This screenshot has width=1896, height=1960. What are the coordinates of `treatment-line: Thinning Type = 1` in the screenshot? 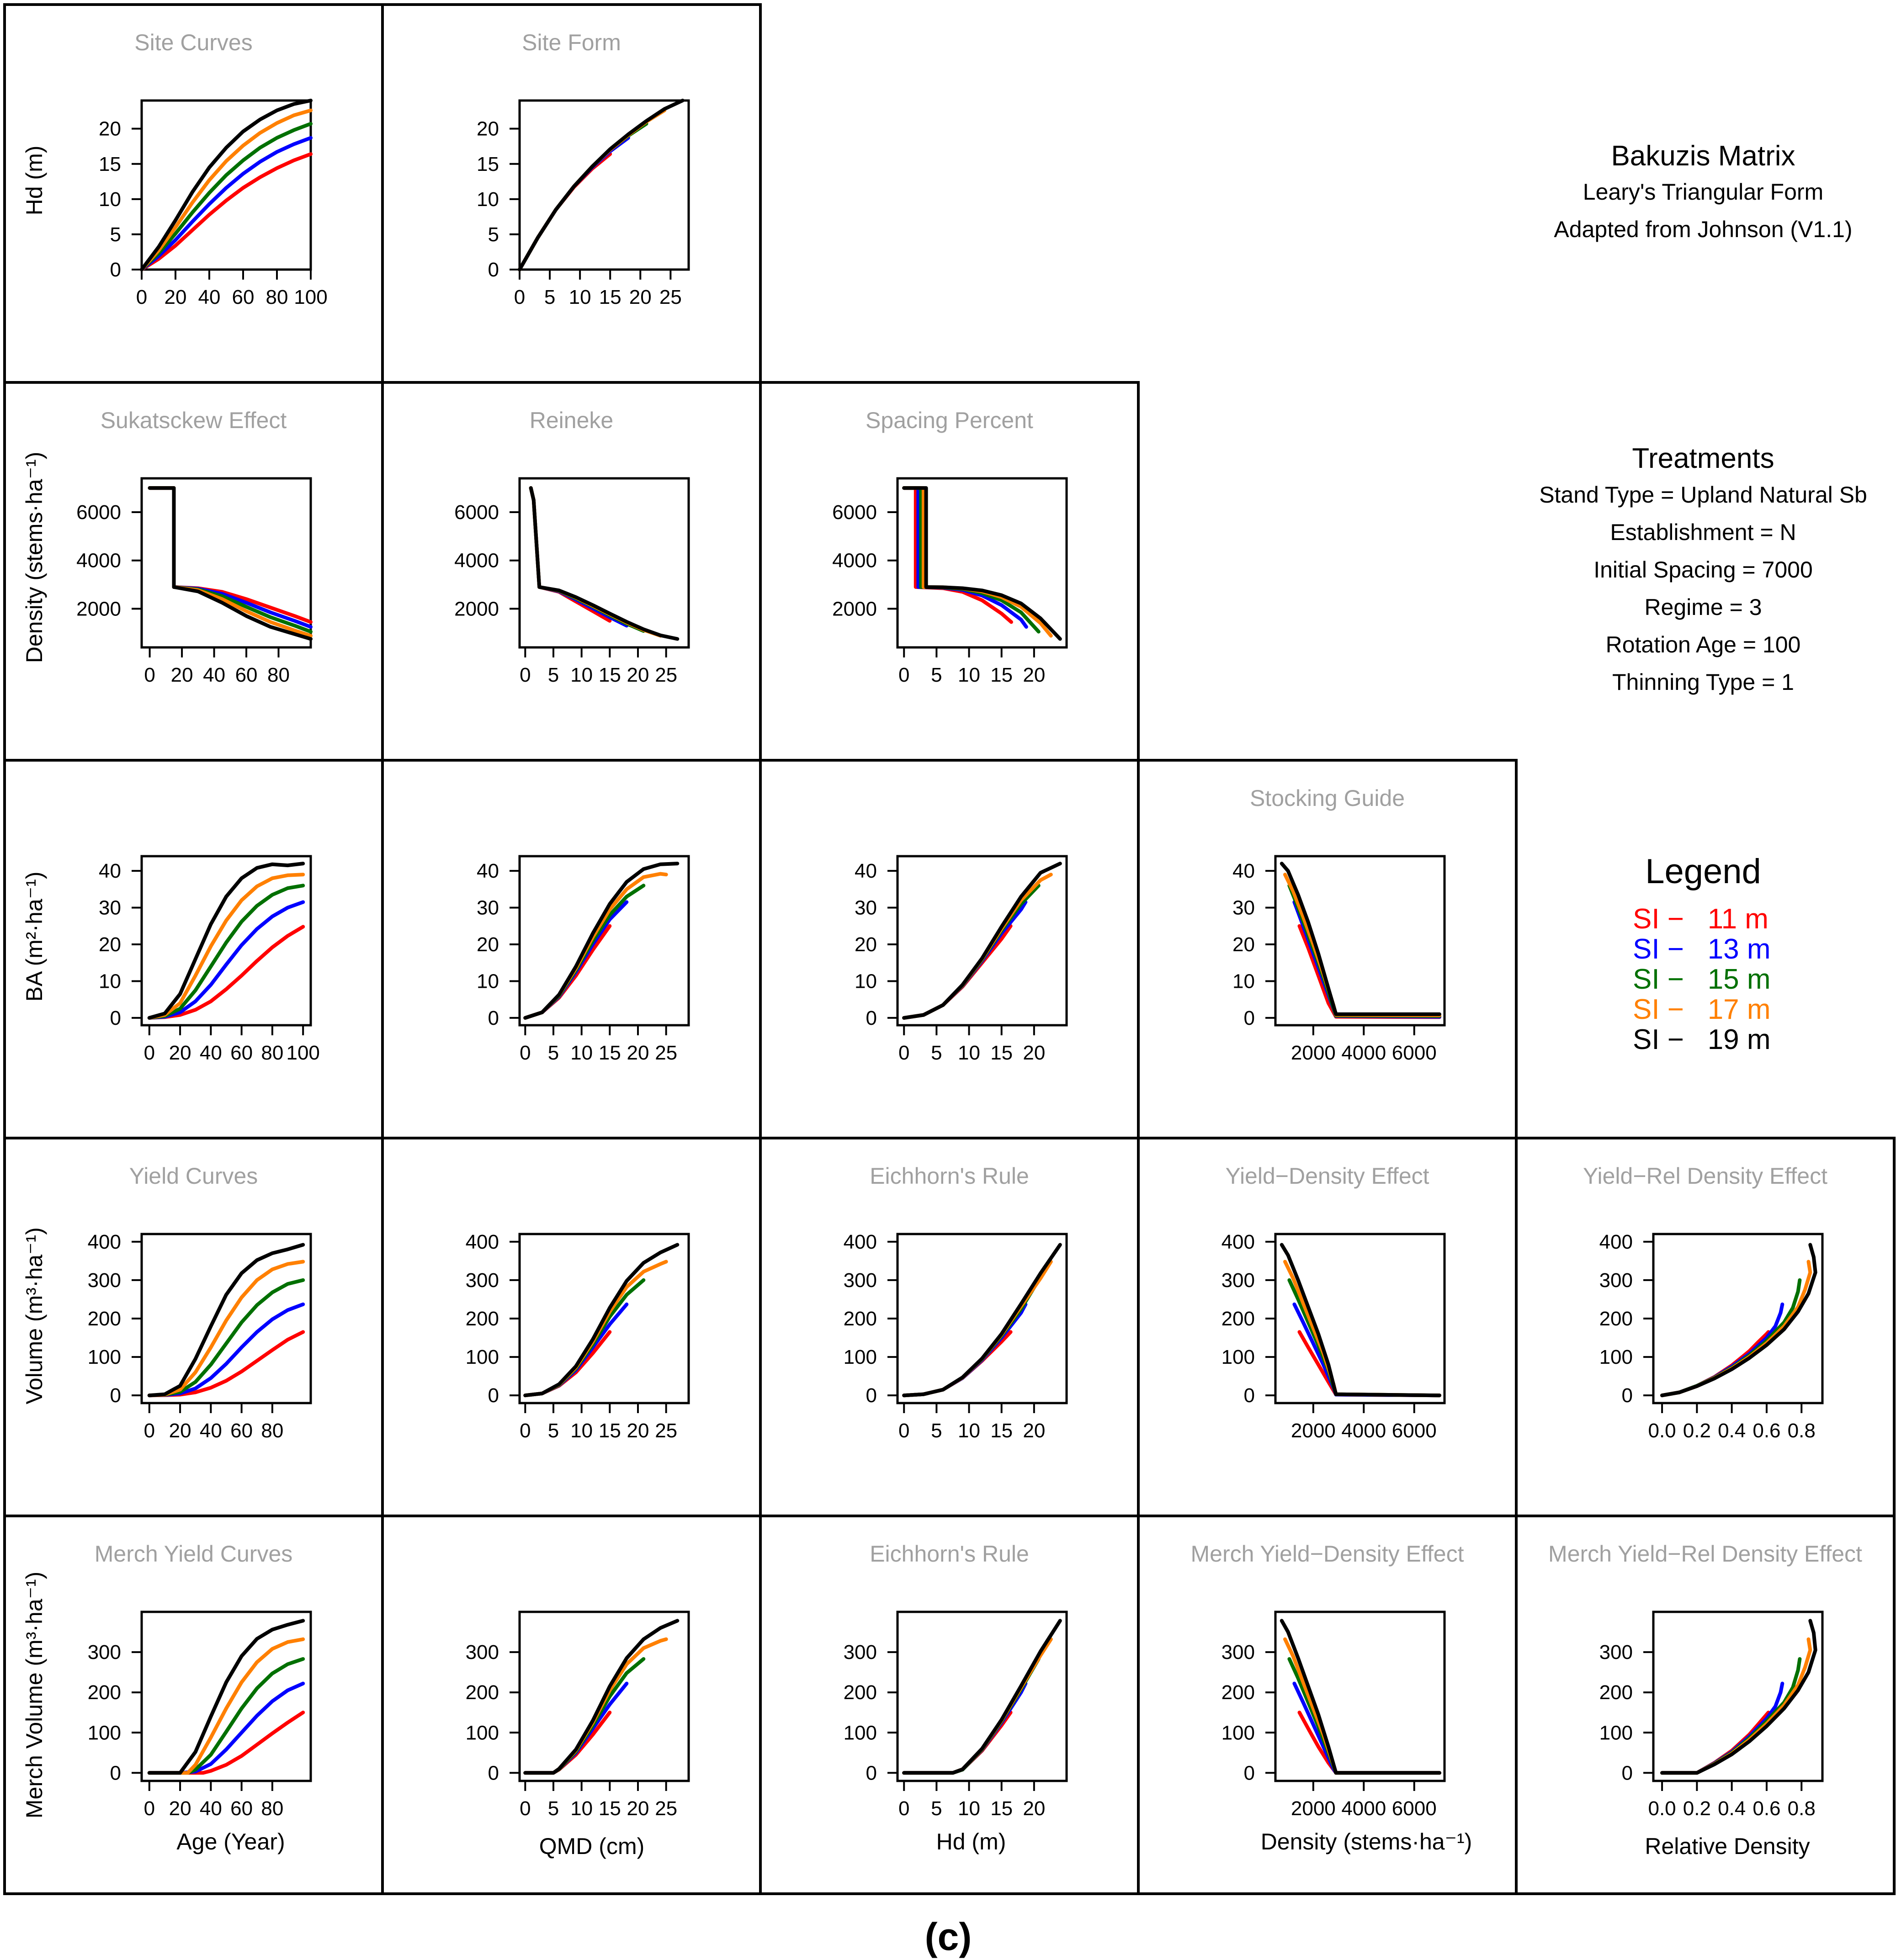 It's located at (1703, 682).